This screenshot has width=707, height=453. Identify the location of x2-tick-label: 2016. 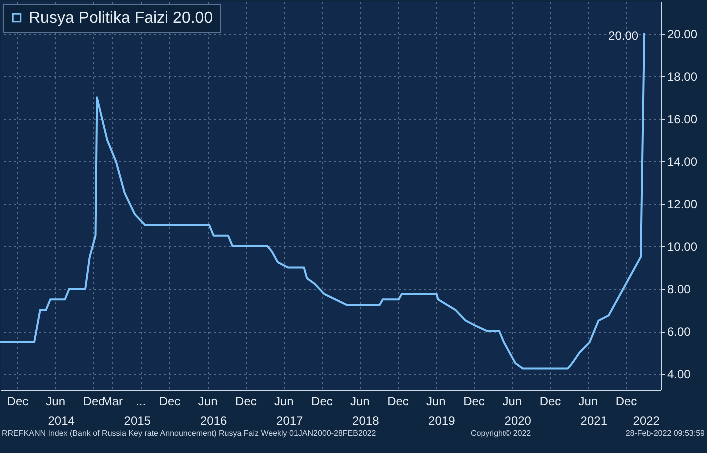
(214, 421).